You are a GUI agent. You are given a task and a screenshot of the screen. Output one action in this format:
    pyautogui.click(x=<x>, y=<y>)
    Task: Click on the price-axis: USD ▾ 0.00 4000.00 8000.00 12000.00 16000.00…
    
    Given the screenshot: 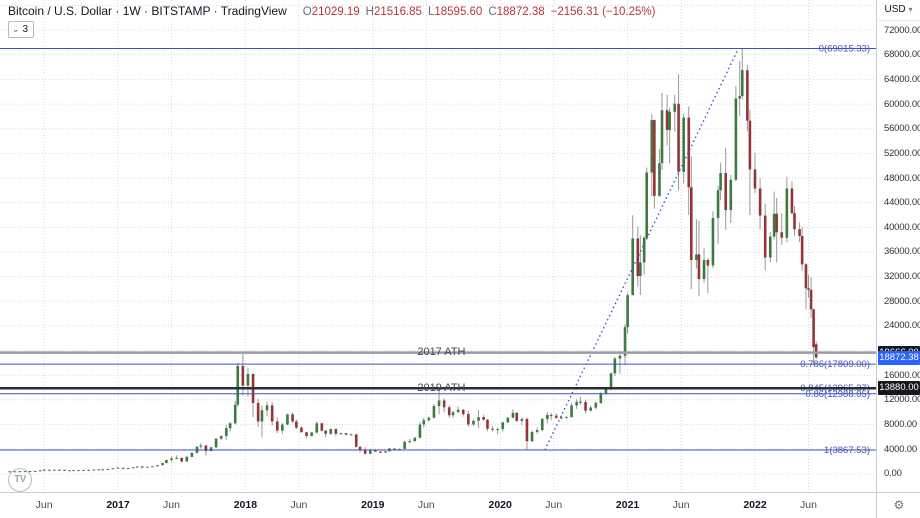 What is the action you would take?
    pyautogui.click(x=898, y=259)
    